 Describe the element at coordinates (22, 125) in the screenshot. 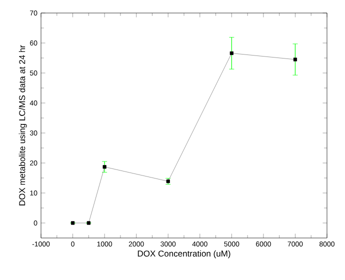

I see `y-axis-title: DOX metabolite using LC/MS data at 24 hr` at that location.